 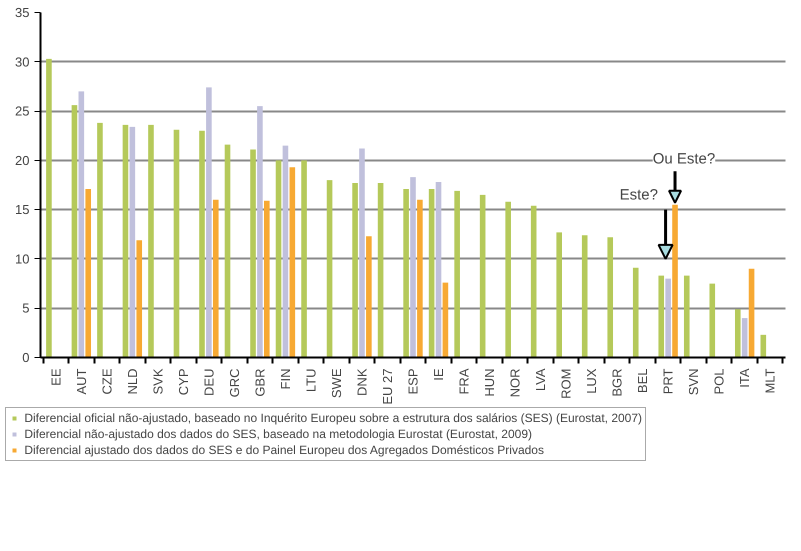 What do you see at coordinates (413, 381) in the screenshot?
I see `x-tick-label: ESP` at bounding box center [413, 381].